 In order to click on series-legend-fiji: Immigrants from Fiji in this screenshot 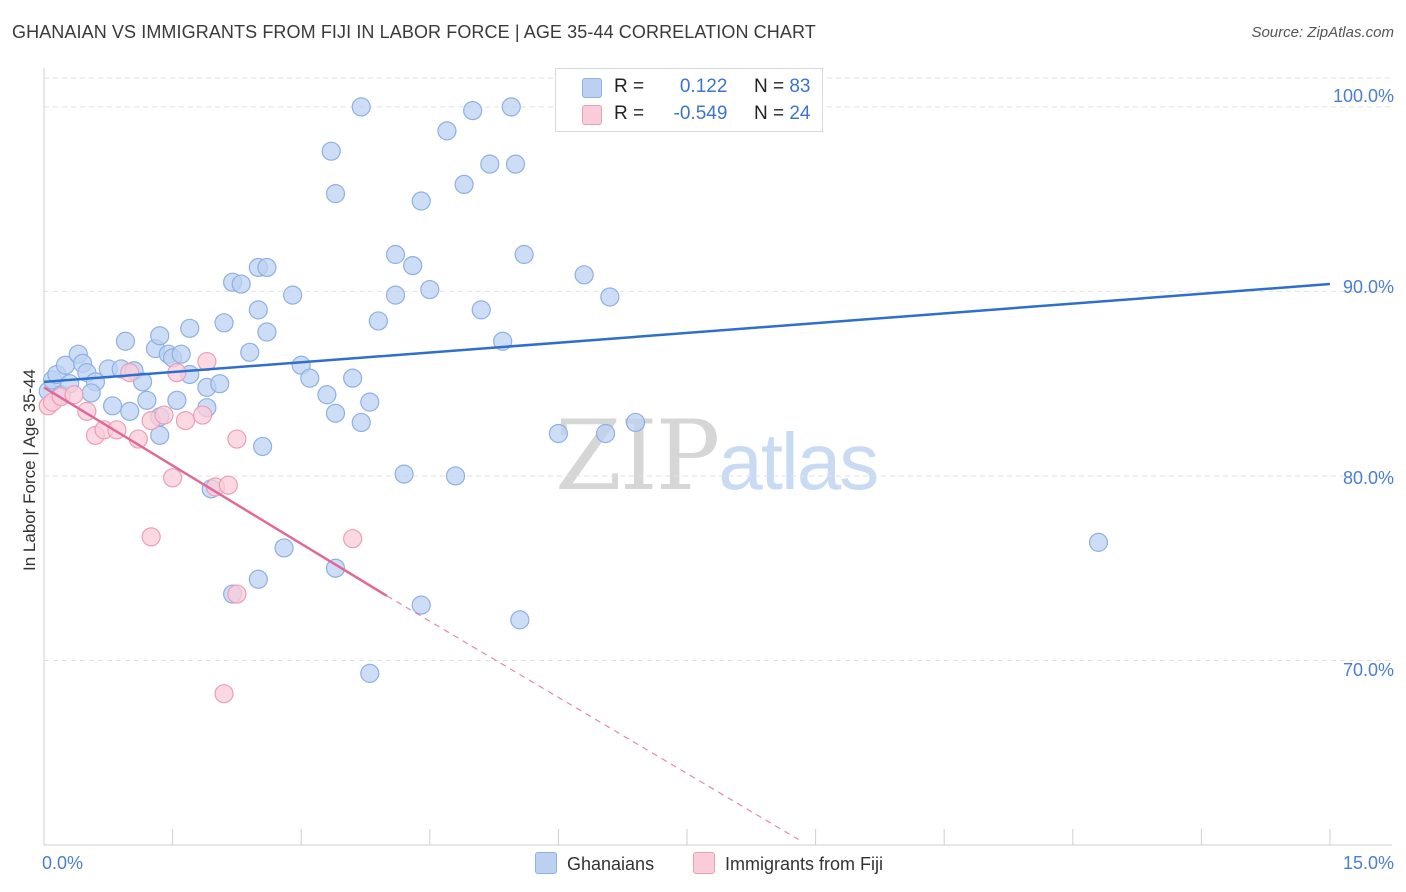, I will do `click(788, 863)`.